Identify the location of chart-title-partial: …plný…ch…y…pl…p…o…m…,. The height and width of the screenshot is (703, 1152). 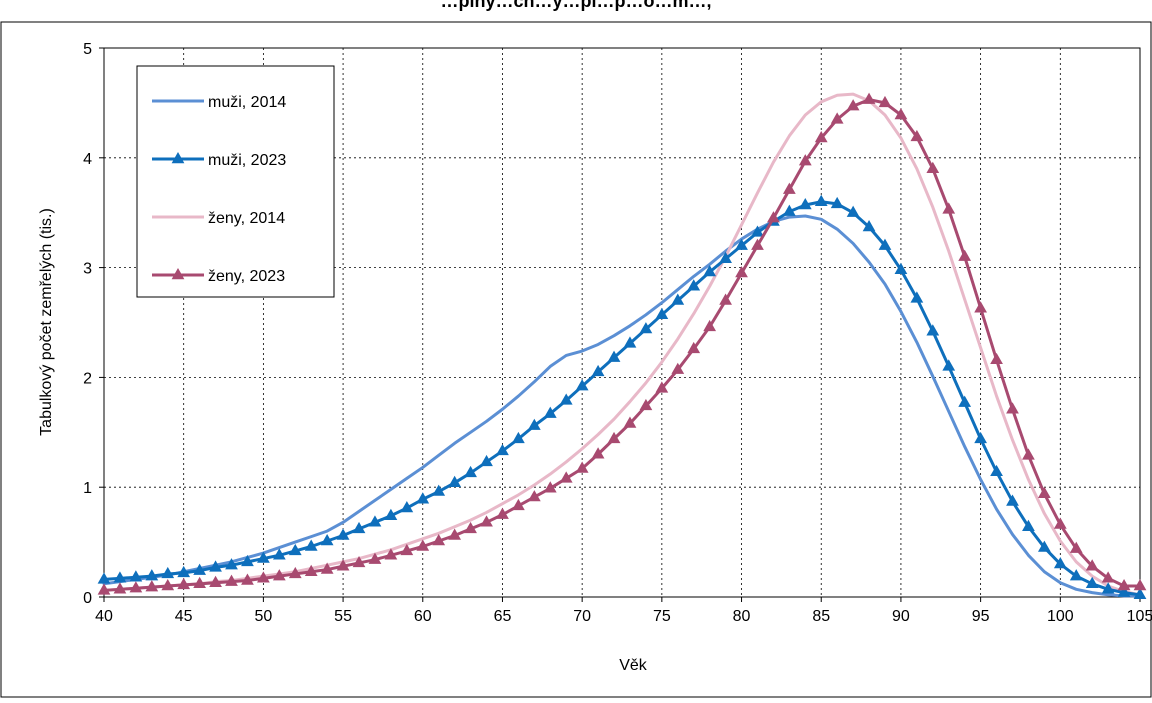
(575, 5).